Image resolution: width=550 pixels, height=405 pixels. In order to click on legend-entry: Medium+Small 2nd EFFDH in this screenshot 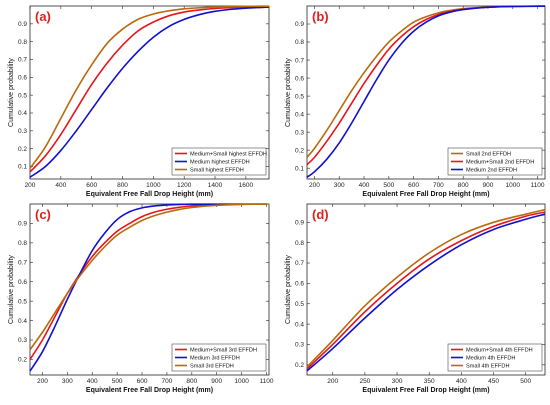, I will do `click(500, 163)`.